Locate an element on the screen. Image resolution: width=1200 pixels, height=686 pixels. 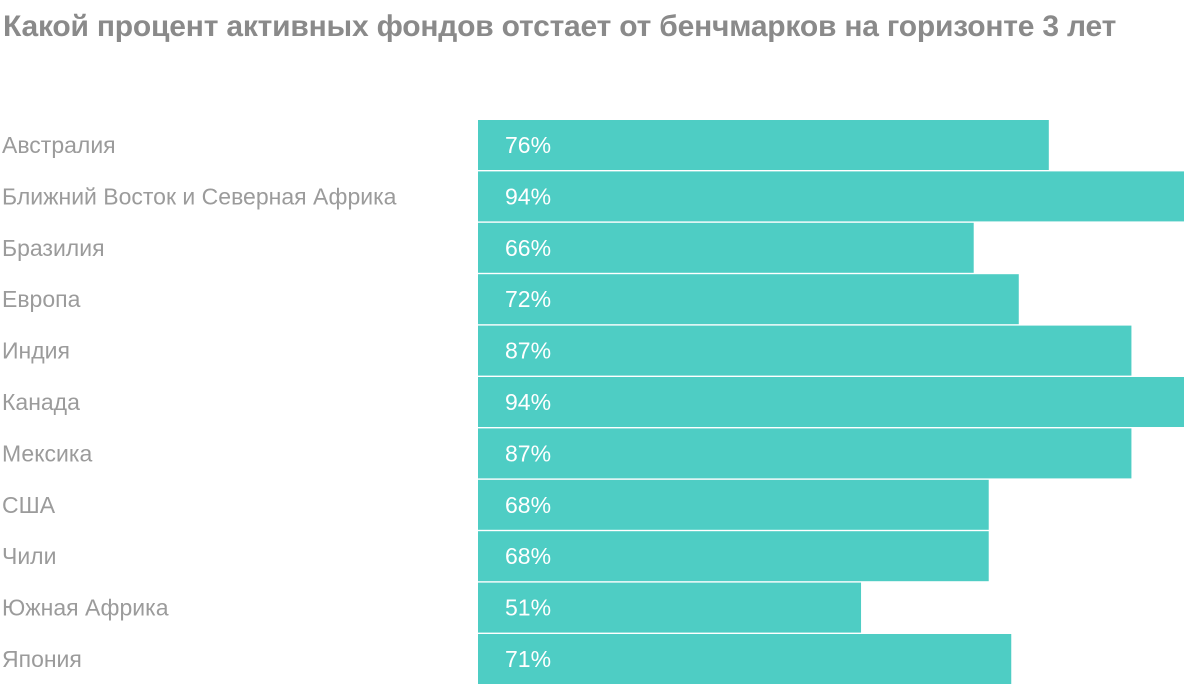
value-label: 76% is located at coordinates (528, 145).